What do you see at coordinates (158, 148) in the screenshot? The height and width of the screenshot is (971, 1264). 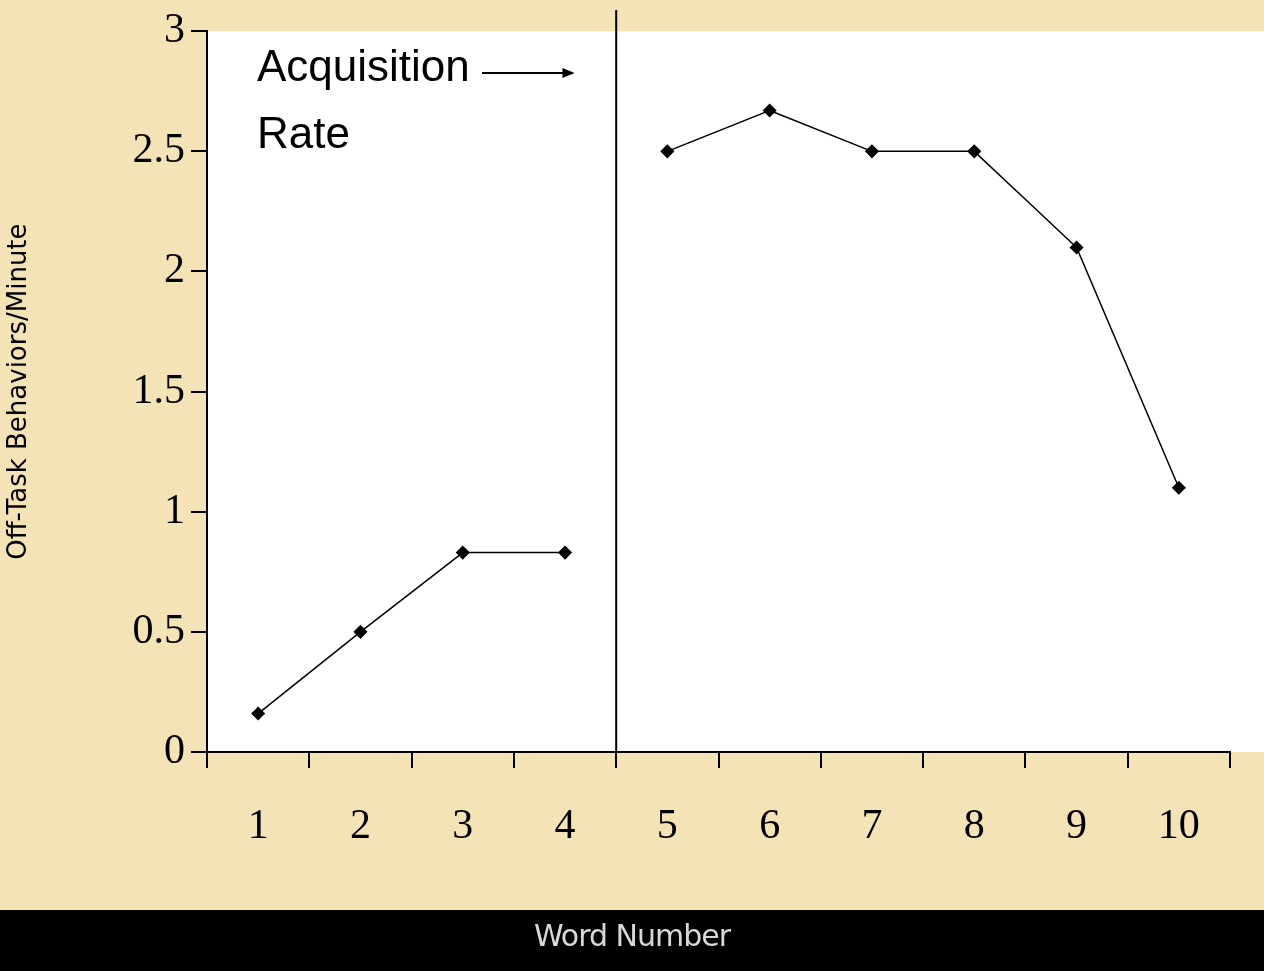 I see `y-tick-label: 2.5` at bounding box center [158, 148].